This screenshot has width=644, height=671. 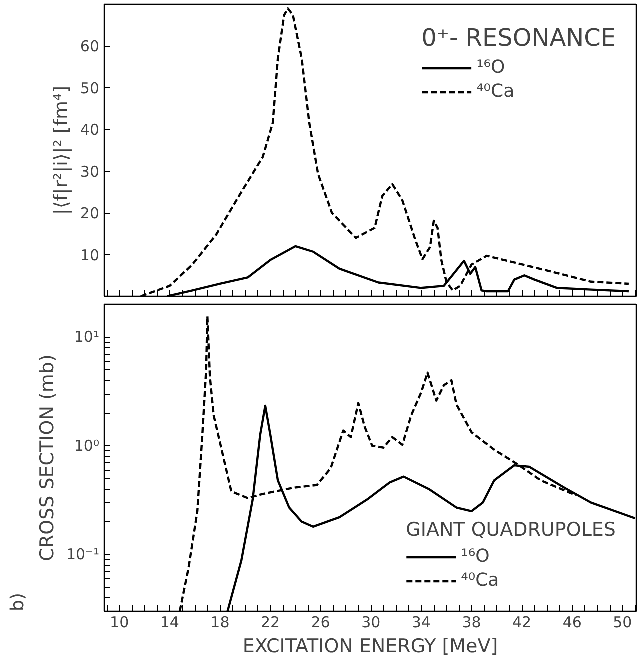 I want to click on x-tick-label: 18, so click(x=220, y=623).